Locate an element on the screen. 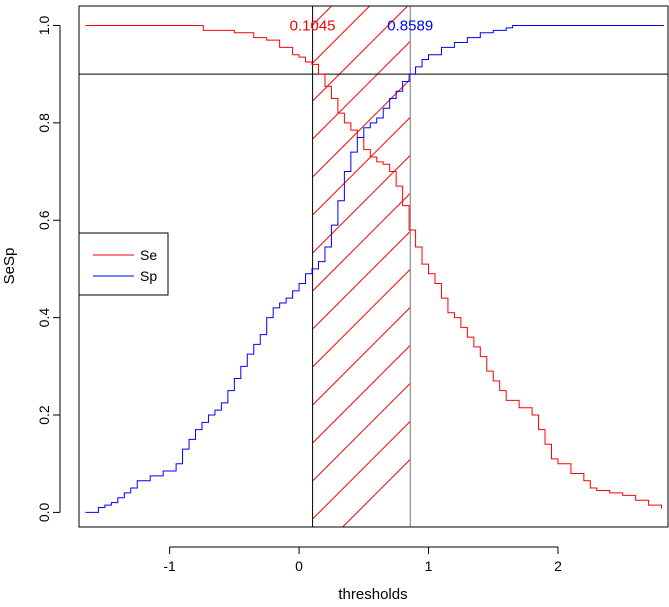 The height and width of the screenshot is (607, 669). shaded-interval is located at coordinates (361, 266).